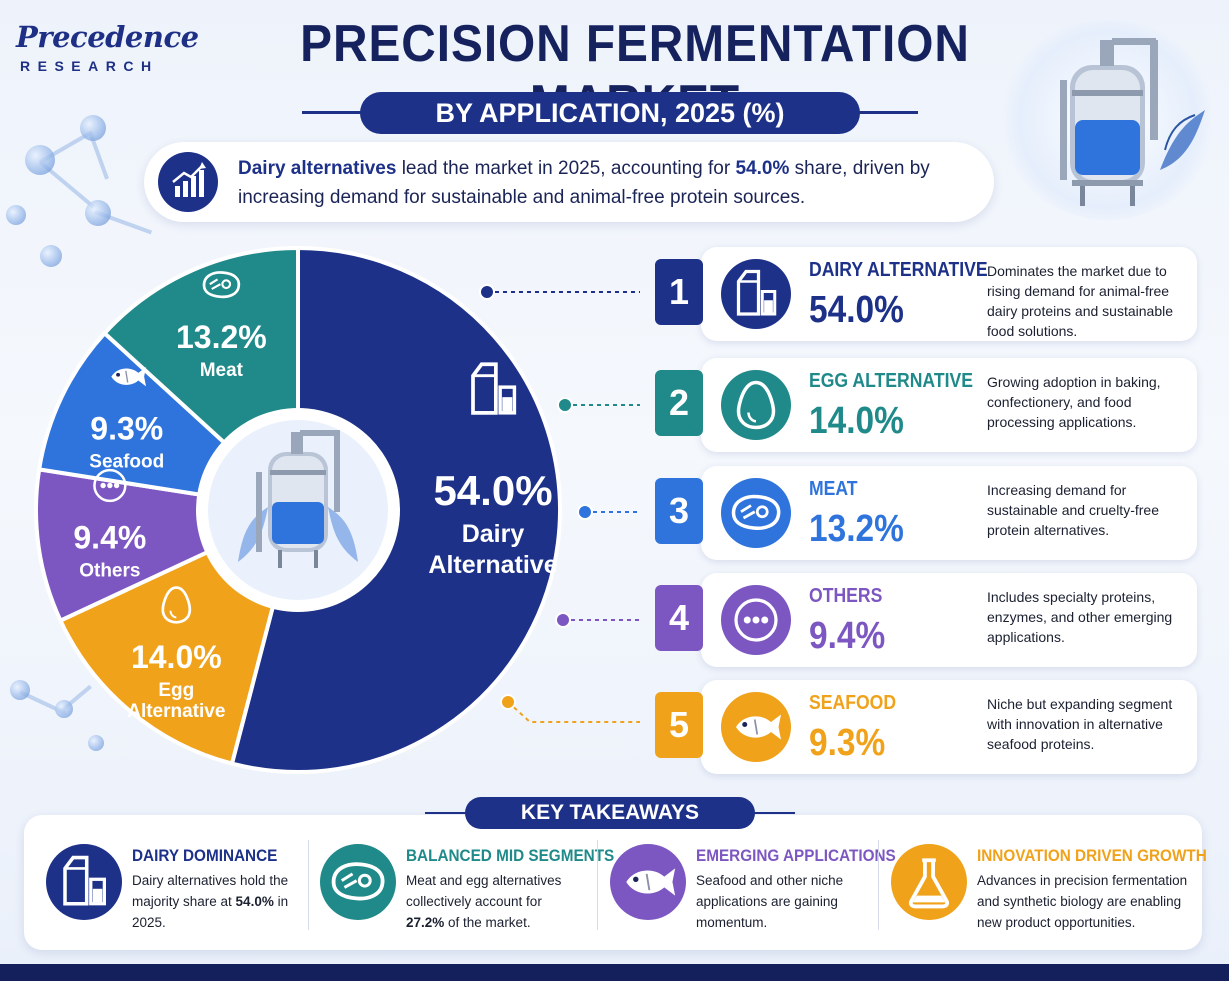  Describe the element at coordinates (610, 113) in the screenshot. I see `page-subtitle: BY APPLICATION, 2025 (%)` at that location.